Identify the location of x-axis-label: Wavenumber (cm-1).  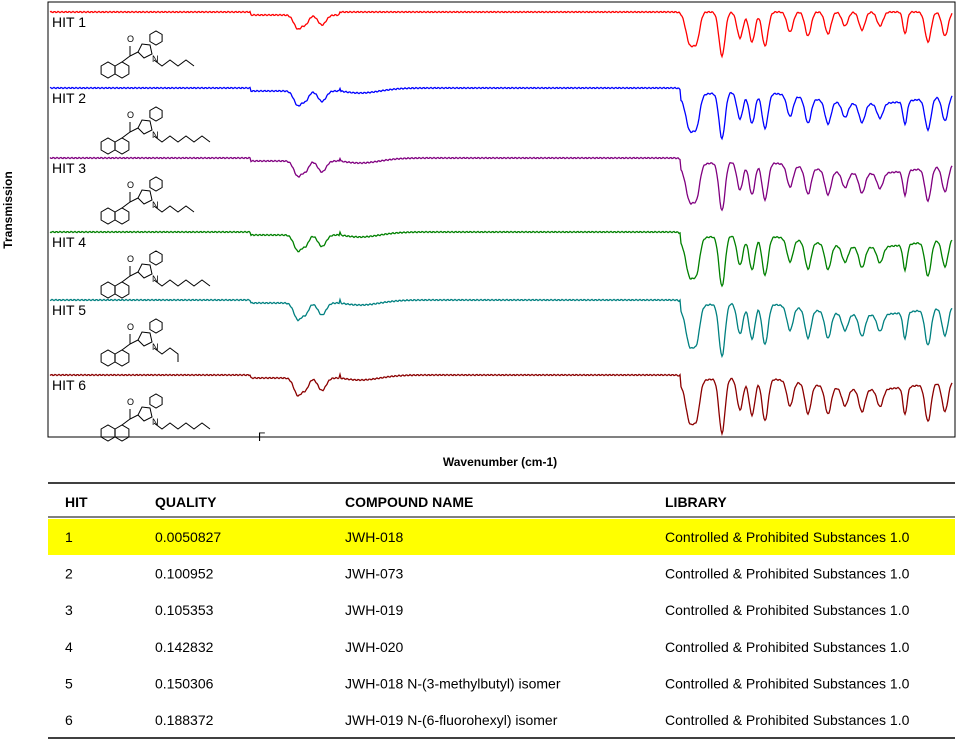
(500, 462).